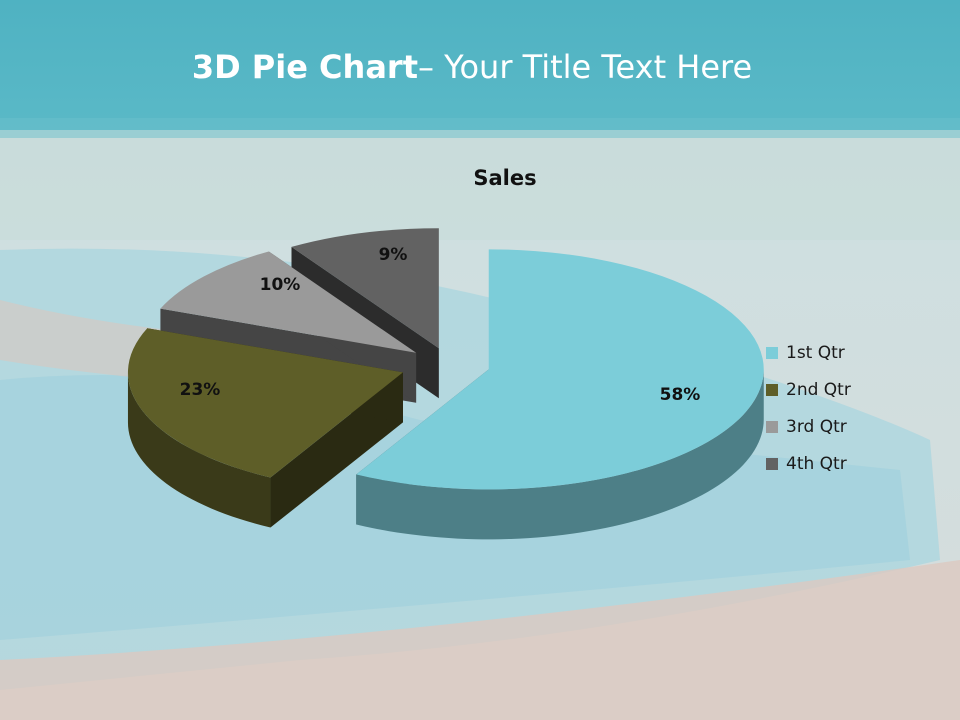 The image size is (960, 720). Describe the element at coordinates (505, 178) in the screenshot. I see `chart-title: Sales` at that location.